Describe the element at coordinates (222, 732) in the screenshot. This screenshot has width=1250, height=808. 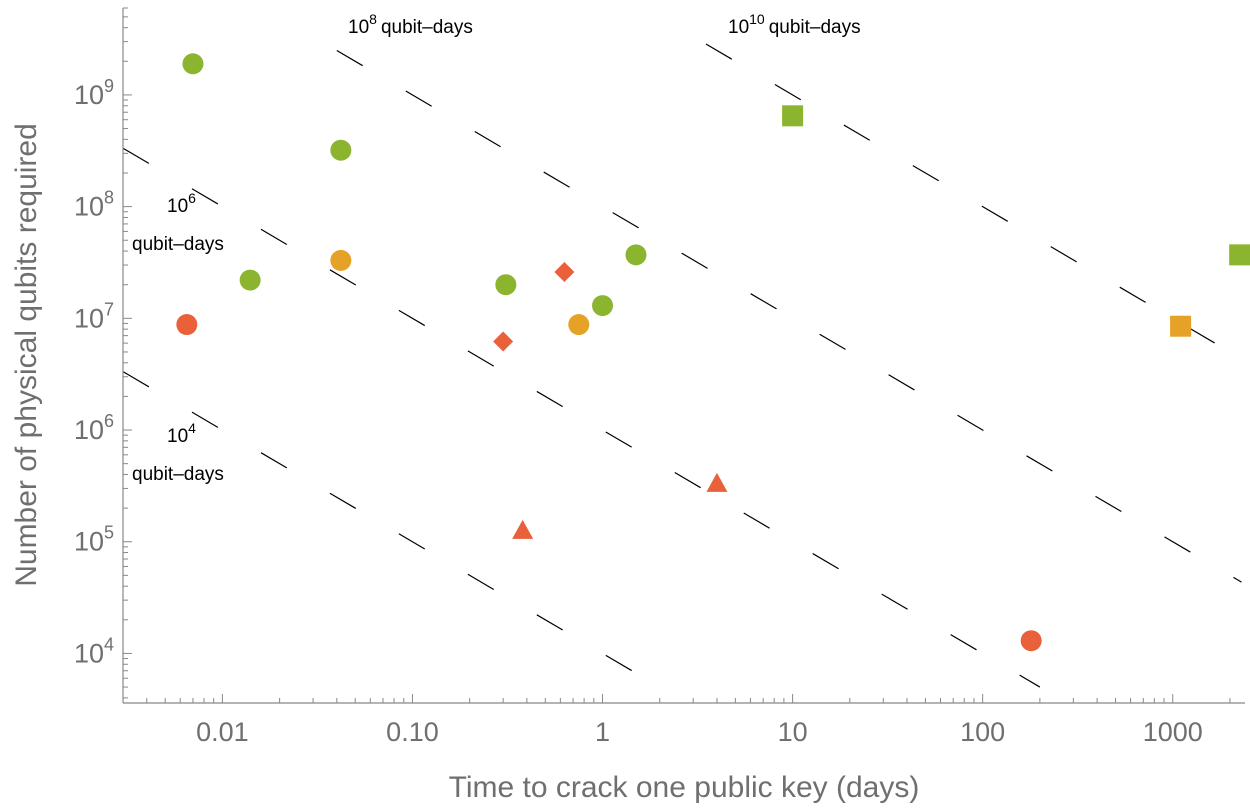
I see `x-tick-label: 0.01` at that location.